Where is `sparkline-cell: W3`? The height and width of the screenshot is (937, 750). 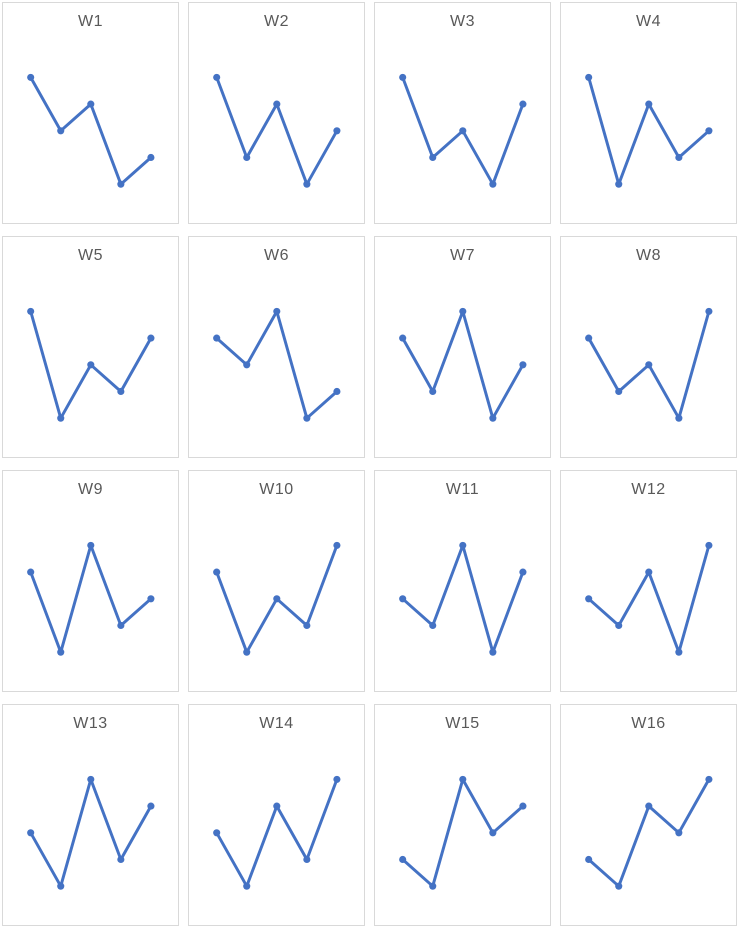
sparkline-cell: W3 is located at coordinates (462, 113).